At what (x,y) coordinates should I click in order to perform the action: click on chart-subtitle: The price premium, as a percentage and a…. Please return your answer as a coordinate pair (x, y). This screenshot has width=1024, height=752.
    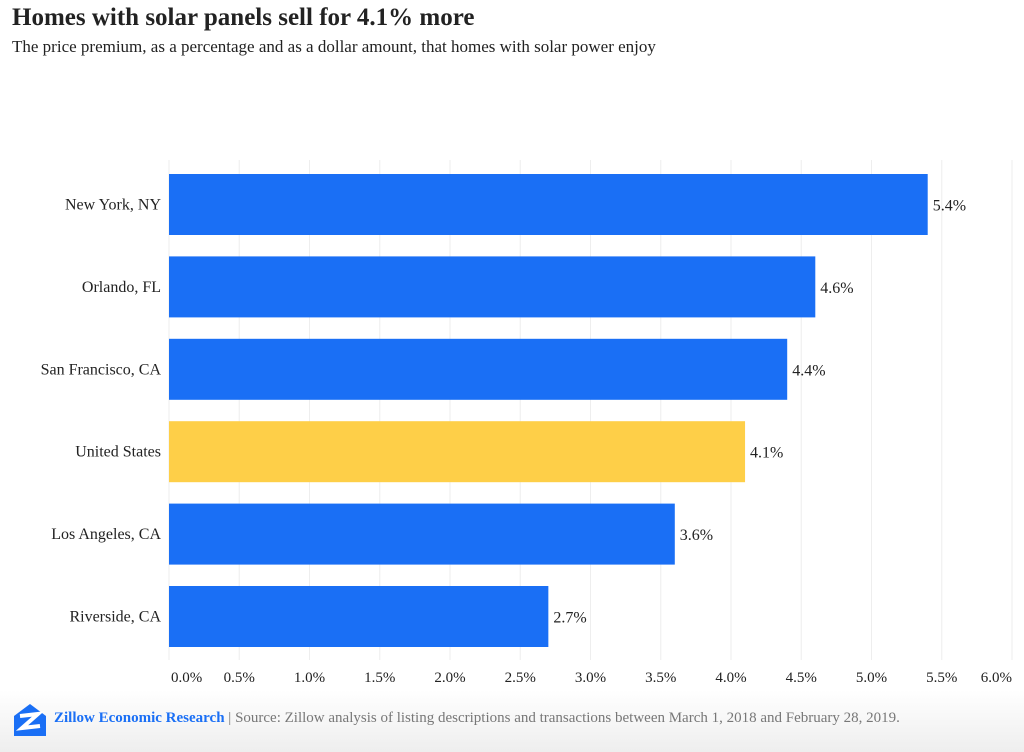
    Looking at the image, I should click on (334, 46).